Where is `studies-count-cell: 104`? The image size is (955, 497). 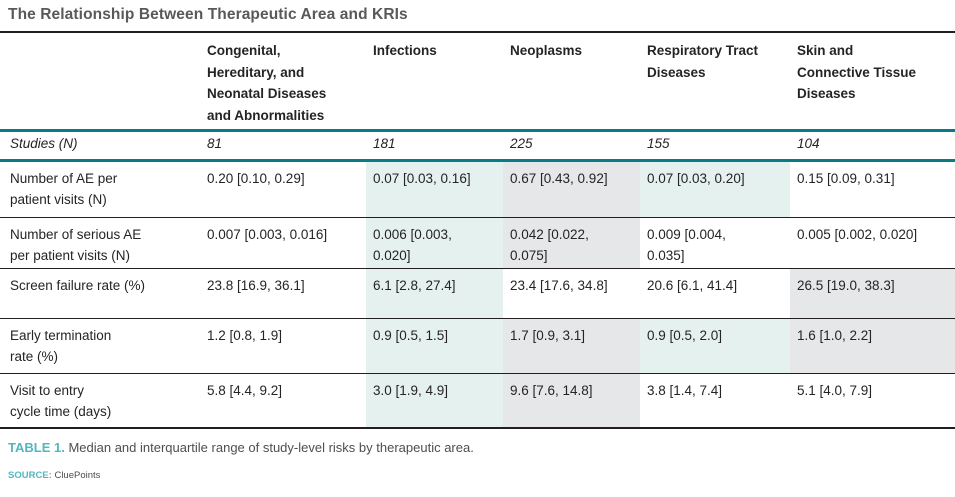 studies-count-cell: 104 is located at coordinates (872, 145).